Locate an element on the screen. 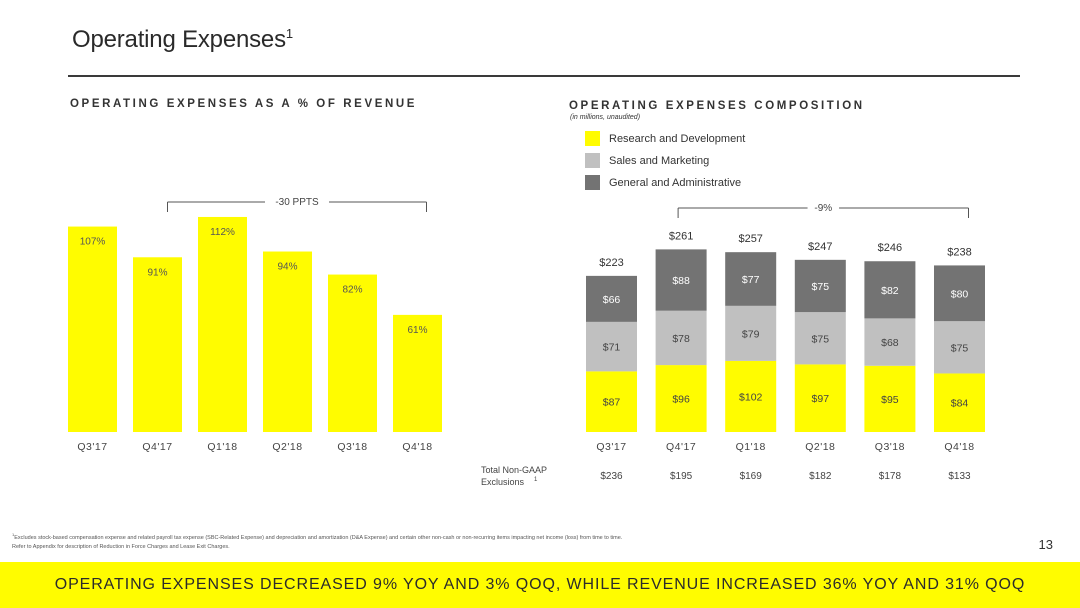 Image resolution: width=1080 pixels, height=608 pixels. stack-seg-label-0-0: $87 is located at coordinates (612, 403).